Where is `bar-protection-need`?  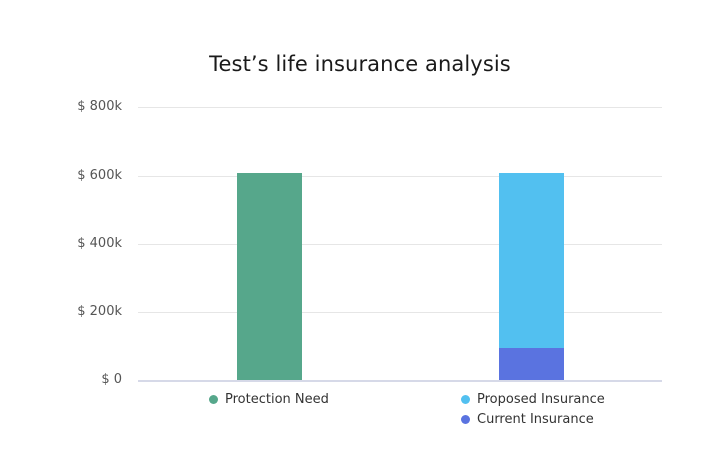 bar-protection-need is located at coordinates (269, 276).